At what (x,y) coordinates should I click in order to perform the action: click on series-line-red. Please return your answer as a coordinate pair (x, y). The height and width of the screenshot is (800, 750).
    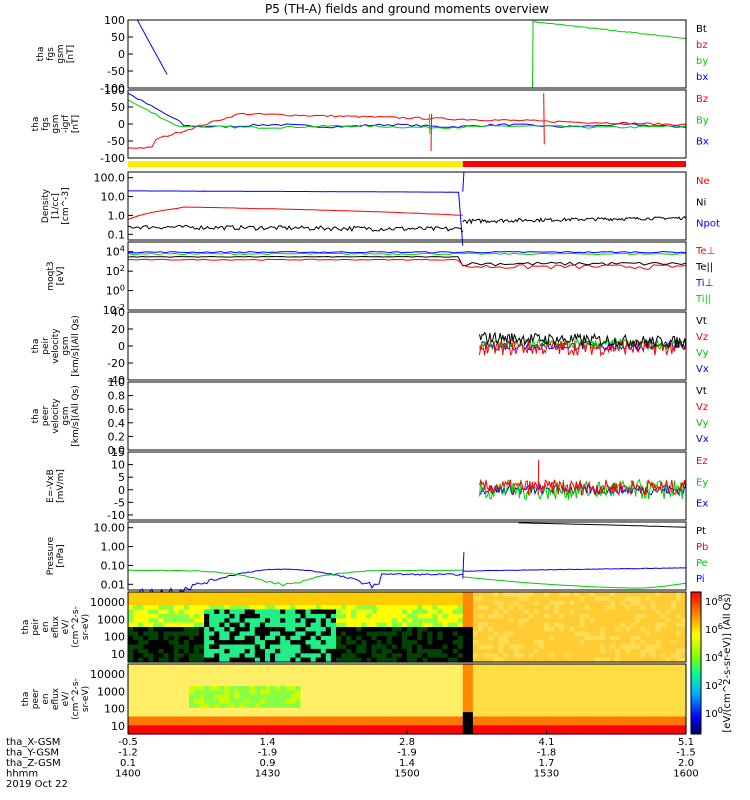
    Looking at the image, I should click on (582, 487).